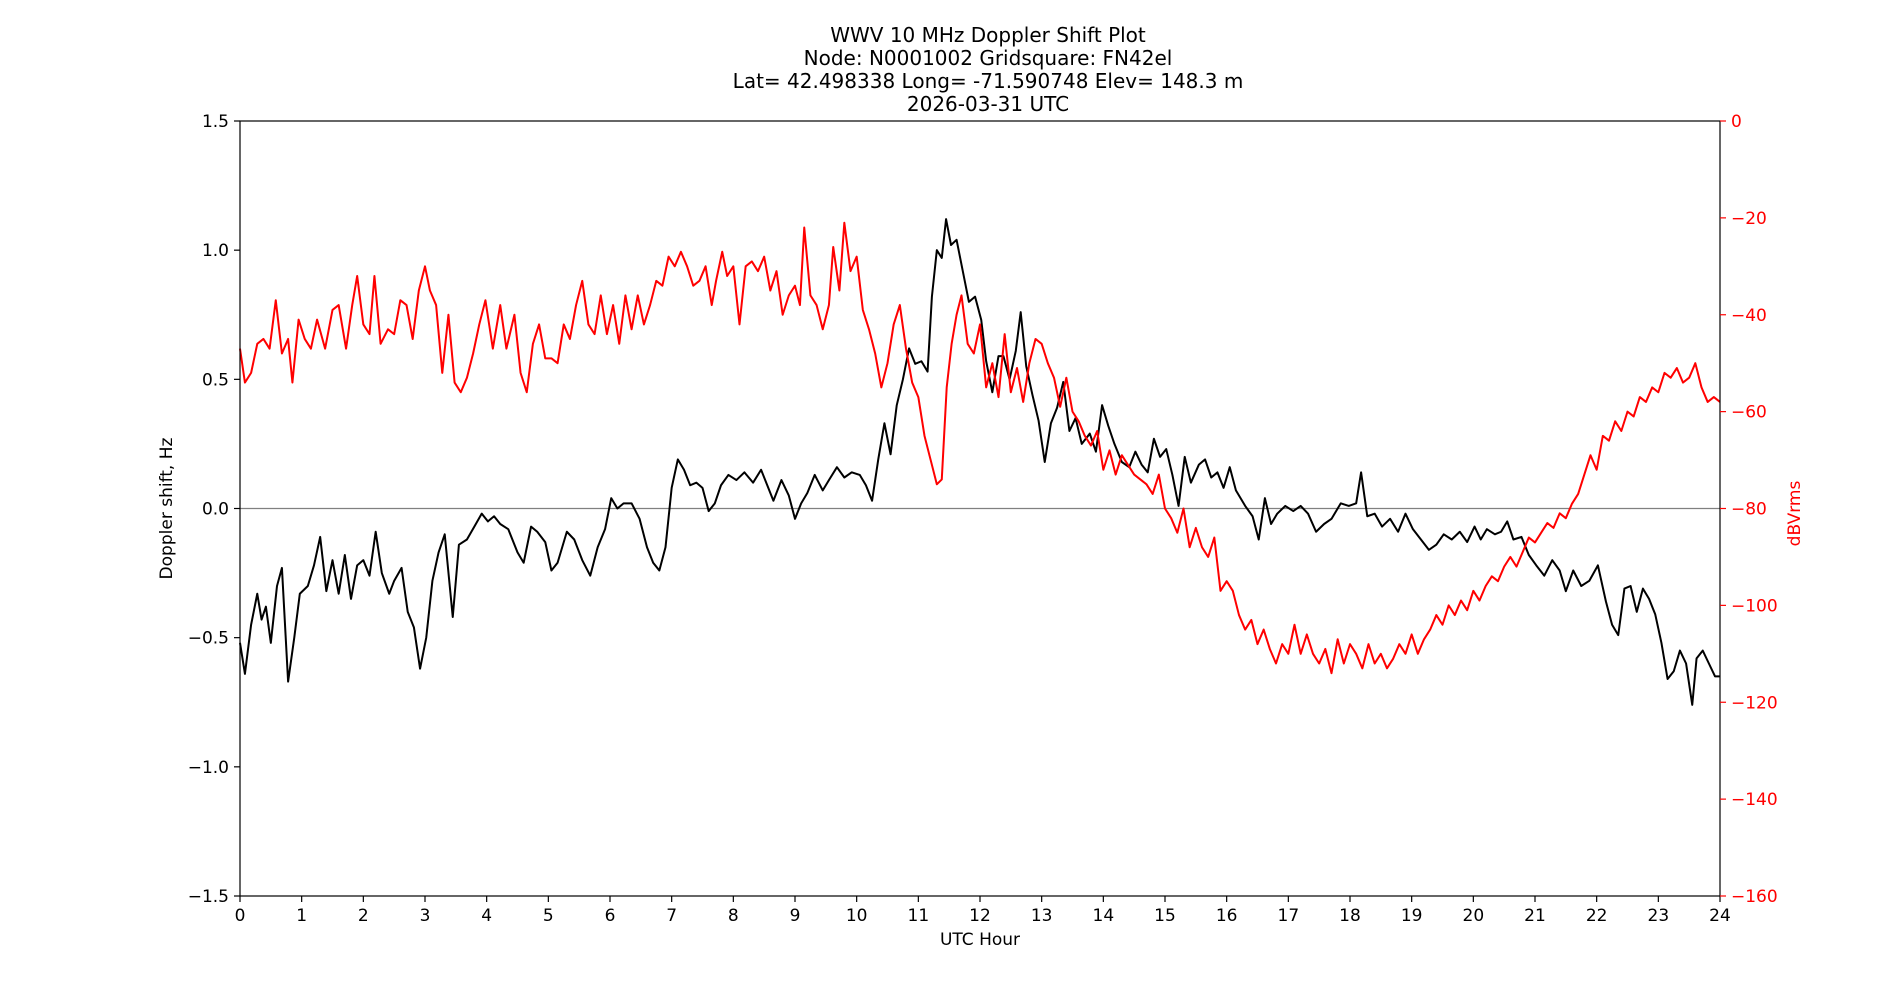 This screenshot has width=1900, height=1000. Describe the element at coordinates (857, 916) in the screenshot. I see `x-tick-label: 10` at that location.